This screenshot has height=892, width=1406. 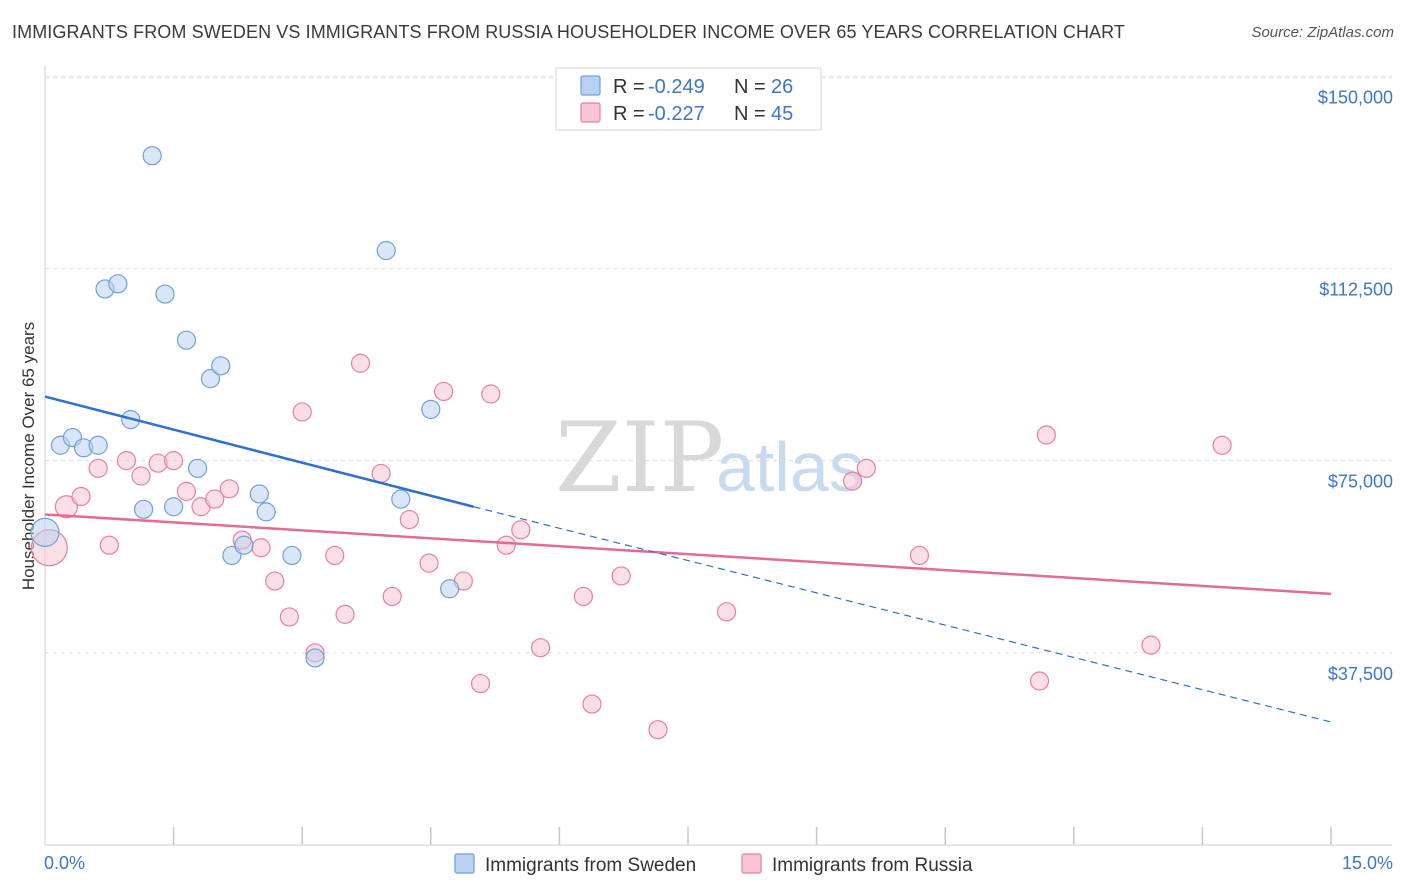 I want to click on trend-line-sweden-extension, so click(x=902, y=614).